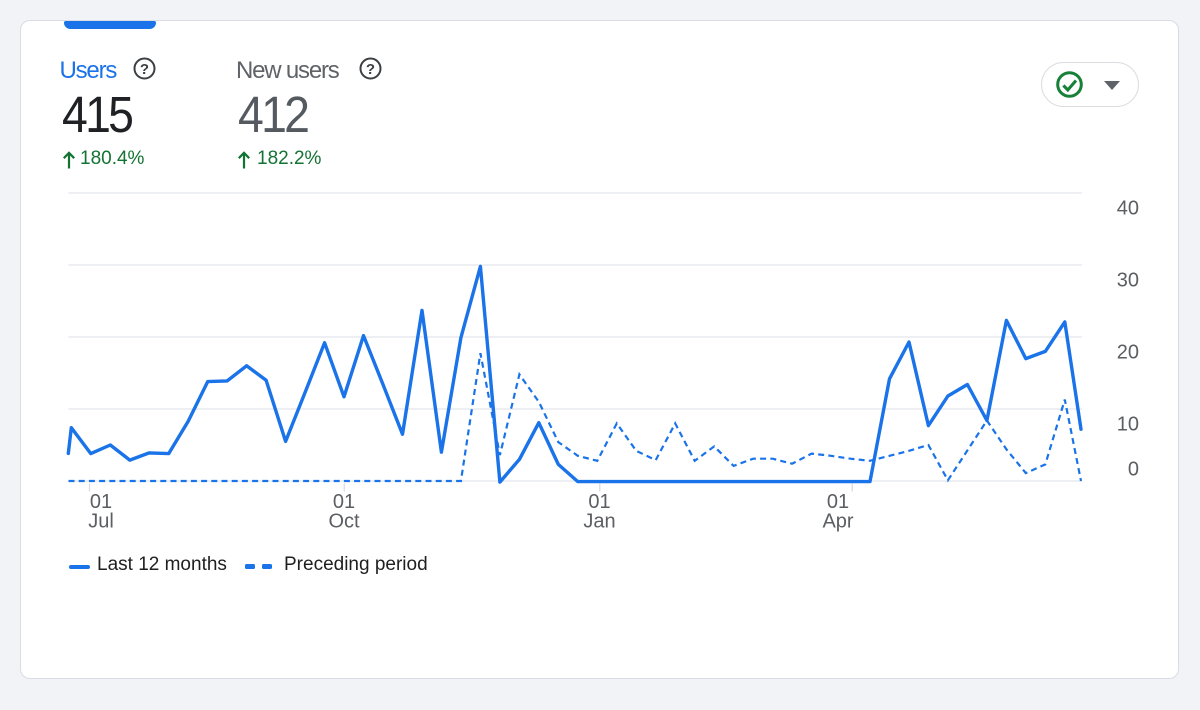 The height and width of the screenshot is (710, 1200). What do you see at coordinates (1128, 281) in the screenshot?
I see `svg-text: 30` at bounding box center [1128, 281].